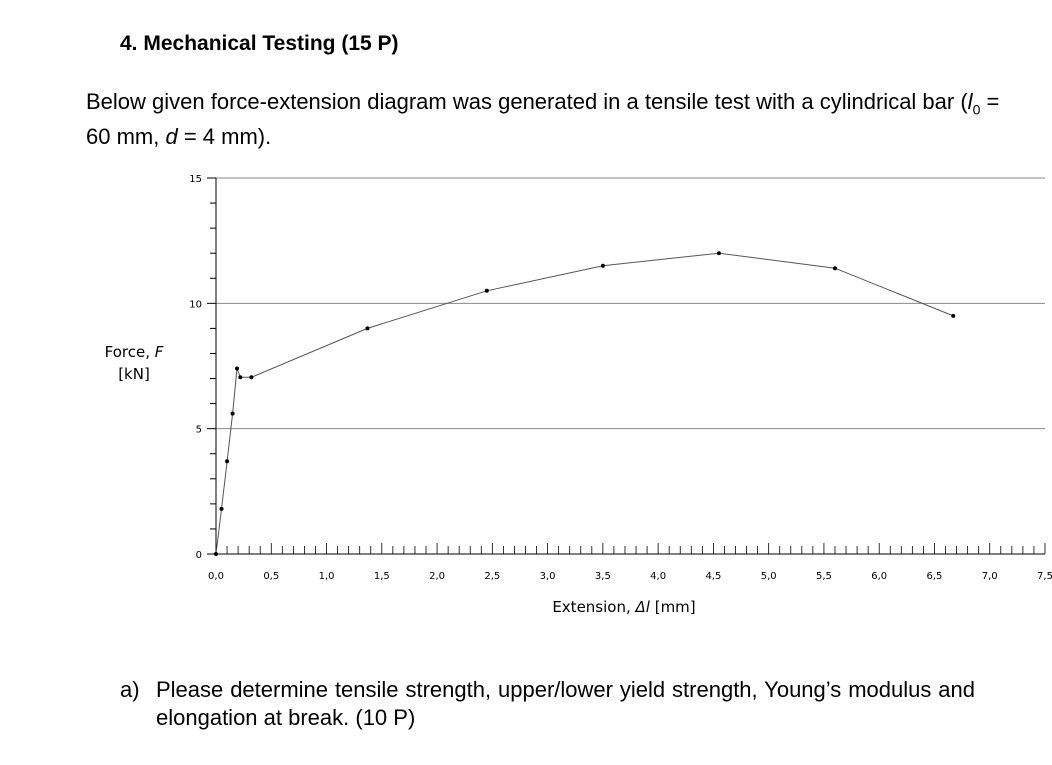 The image size is (1052, 765). Describe the element at coordinates (271, 576) in the screenshot. I see `x-tick-label: 0,5` at that location.